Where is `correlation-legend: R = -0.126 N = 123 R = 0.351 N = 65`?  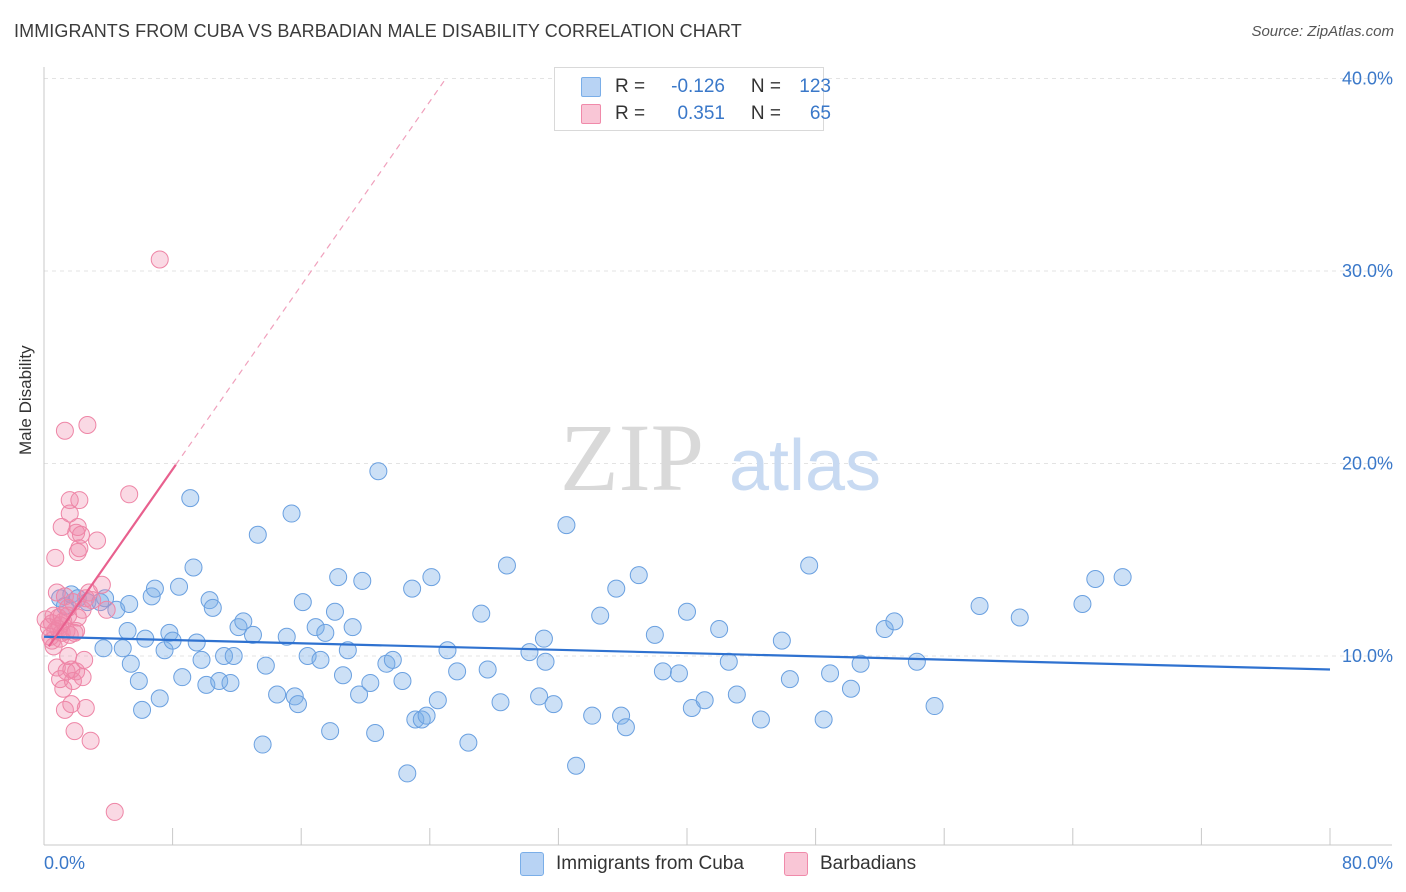
correlation-legend: R = -0.126 N = 123 R = 0.351 N = 65 is located at coordinates (692, 99).